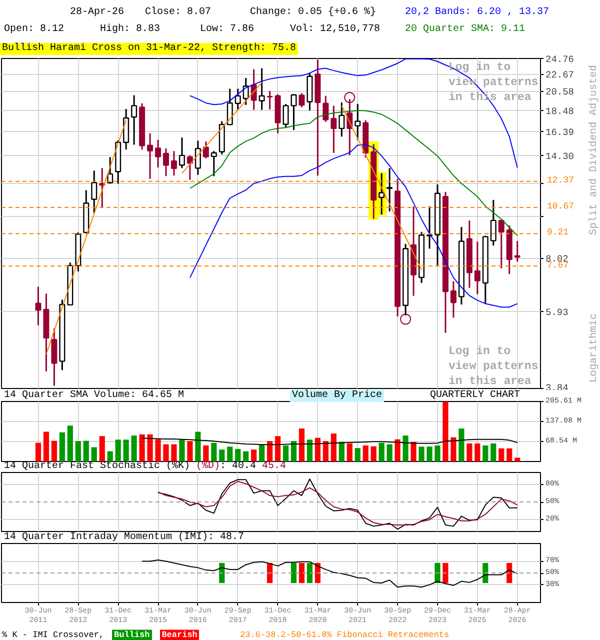 The width and height of the screenshot is (600, 640). What do you see at coordinates (130, 30) in the screenshot?
I see `text: High: 8.83` at bounding box center [130, 30].